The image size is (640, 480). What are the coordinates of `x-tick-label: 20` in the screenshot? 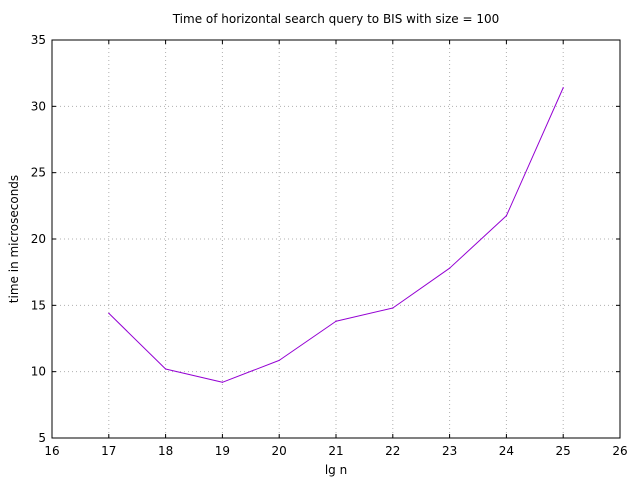 It's located at (279, 451).